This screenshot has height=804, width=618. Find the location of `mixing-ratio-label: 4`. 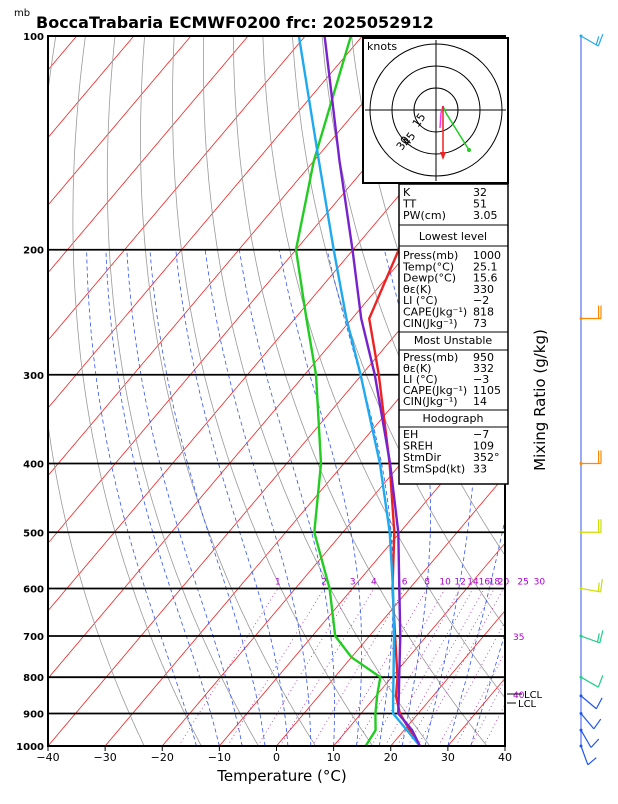

mixing-ratio-label: 4 is located at coordinates (374, 582).